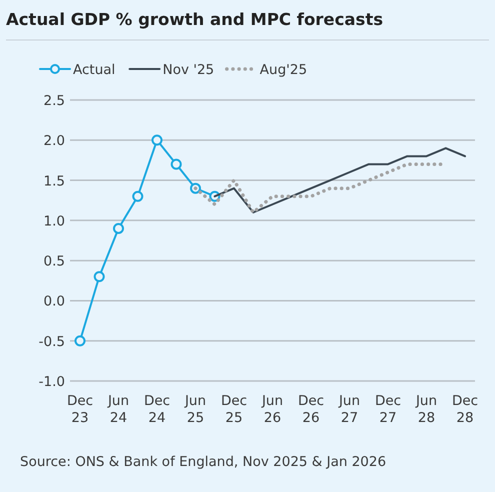 Image resolution: width=495 pixels, height=492 pixels. I want to click on legend-label: Actual, so click(94, 70).